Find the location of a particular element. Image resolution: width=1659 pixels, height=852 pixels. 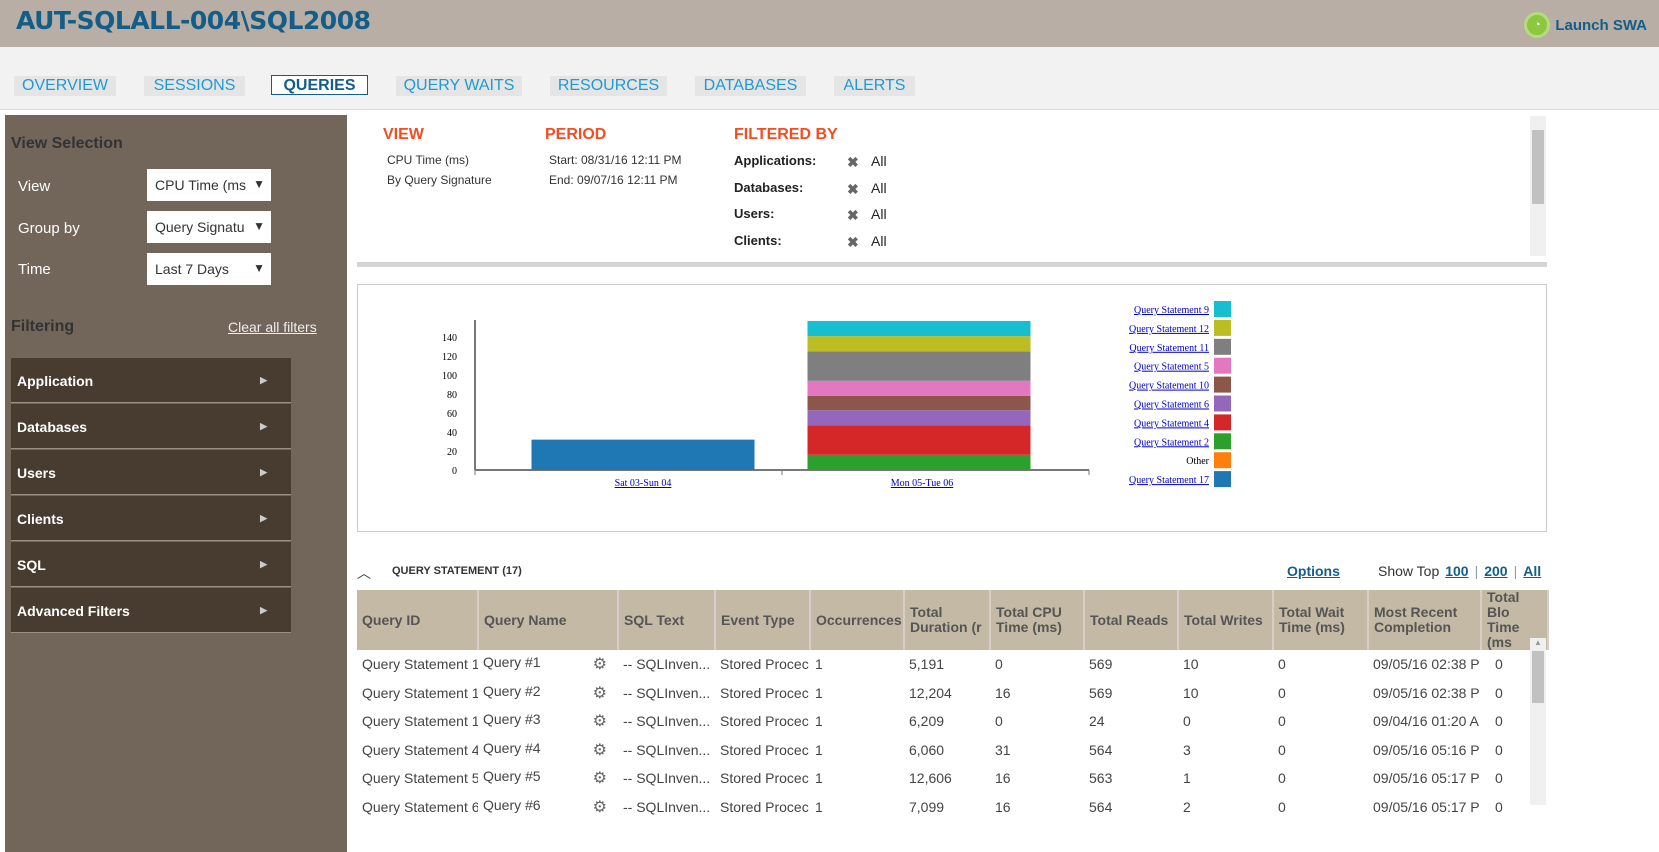

table-cell: Query #6 ⚙ is located at coordinates (548, 807).